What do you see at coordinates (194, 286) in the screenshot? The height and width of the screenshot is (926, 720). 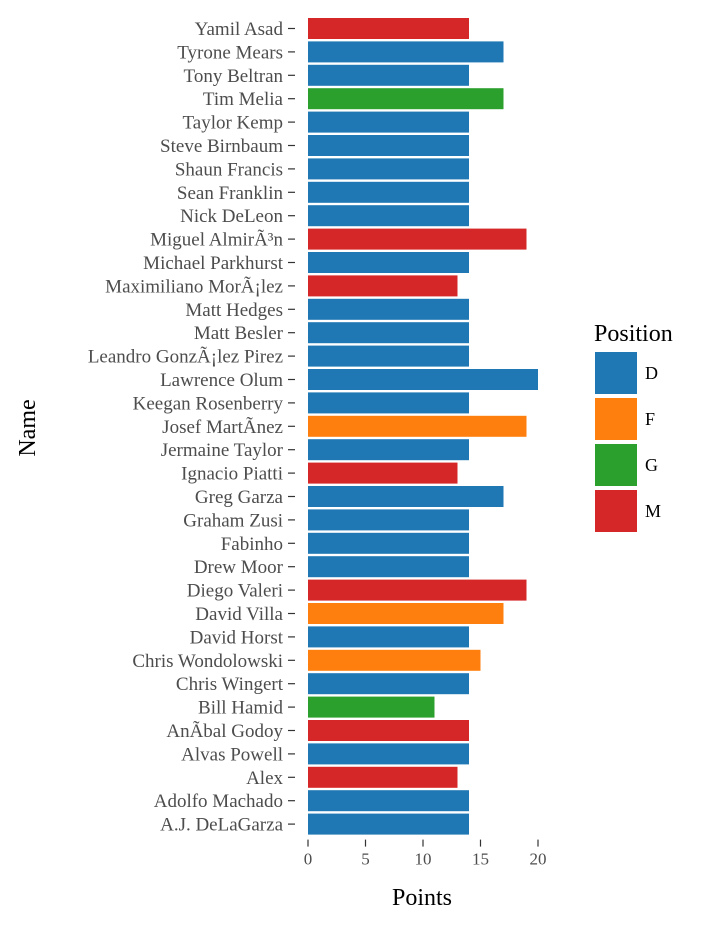 I see `y-tick-label: Maximiliano MorÃ¡lez` at bounding box center [194, 286].